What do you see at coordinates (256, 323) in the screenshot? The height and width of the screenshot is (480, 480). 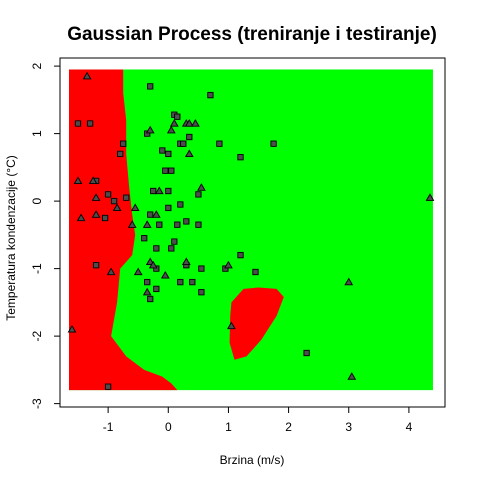 I see `region-a-island` at bounding box center [256, 323].